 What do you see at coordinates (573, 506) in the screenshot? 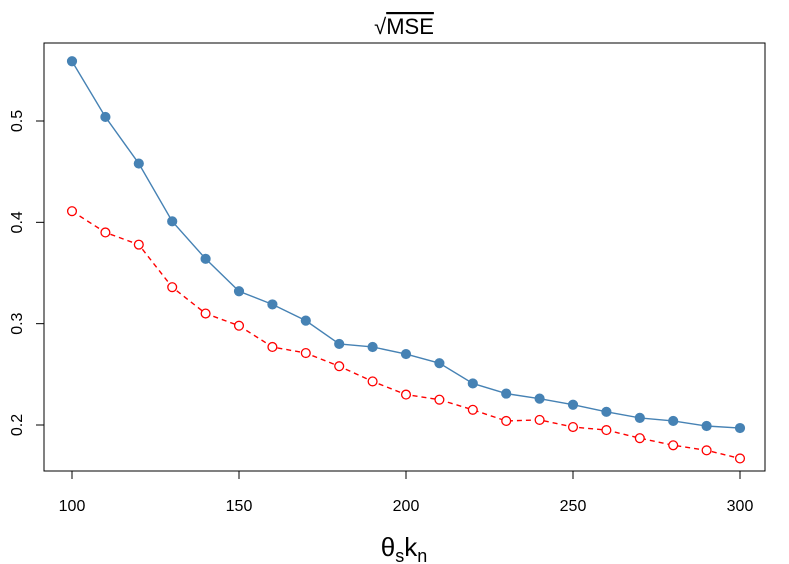
I see `x-tick-label: 250` at bounding box center [573, 506].